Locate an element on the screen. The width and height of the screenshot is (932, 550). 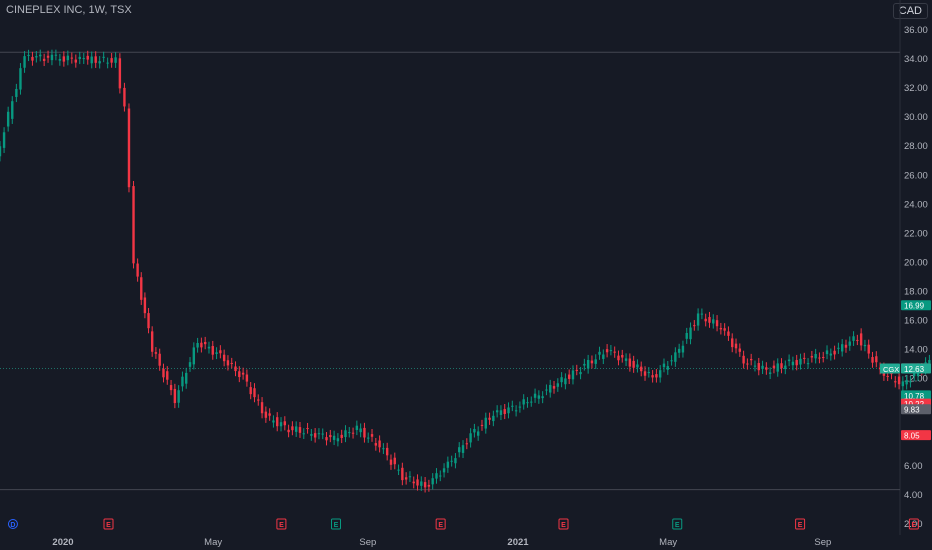
y-tick-label: 26.00 is located at coordinates (916, 175).